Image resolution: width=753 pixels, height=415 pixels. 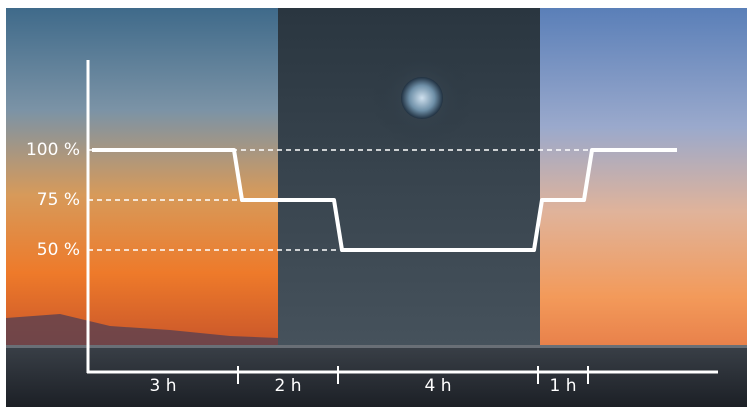 What do you see at coordinates (438, 386) in the screenshot?
I see `segment-label: 4 h` at bounding box center [438, 386].